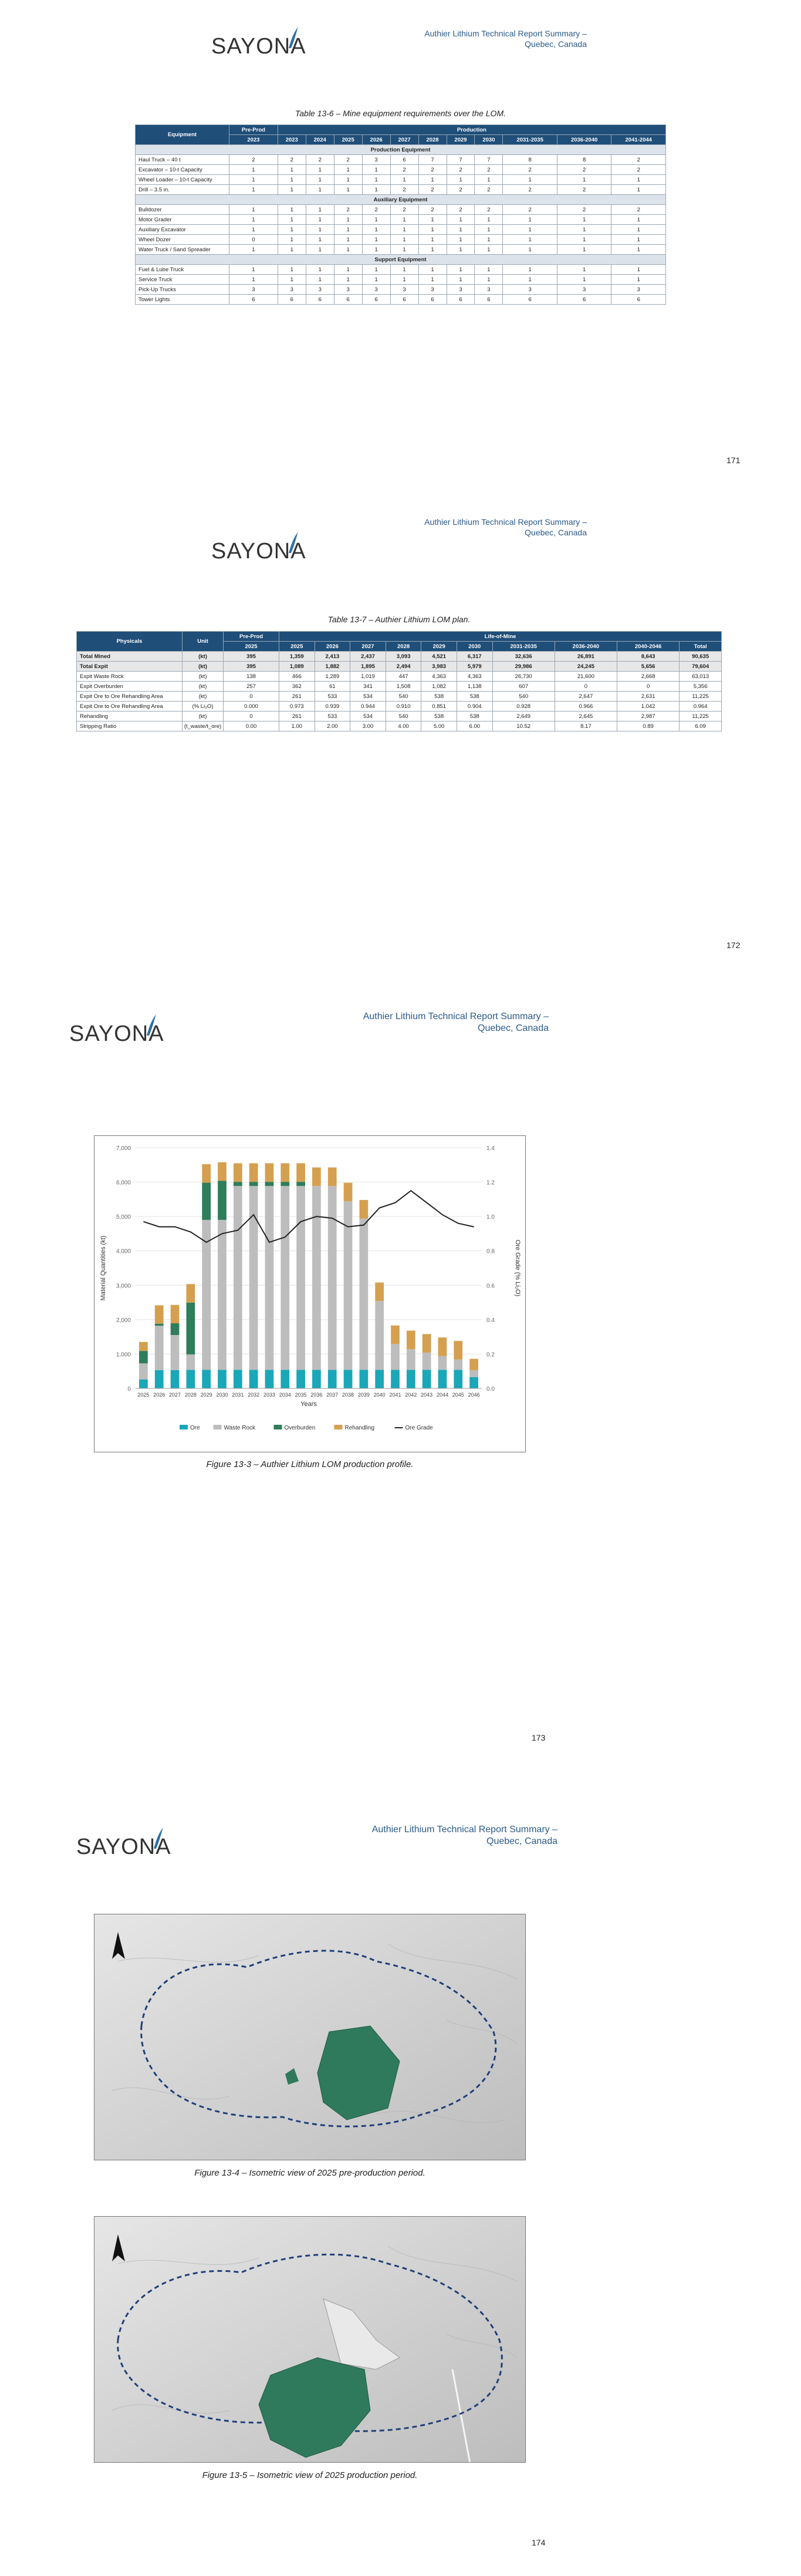 The width and height of the screenshot is (801, 2576). I want to click on col-header-year: 2036-2040, so click(584, 139).